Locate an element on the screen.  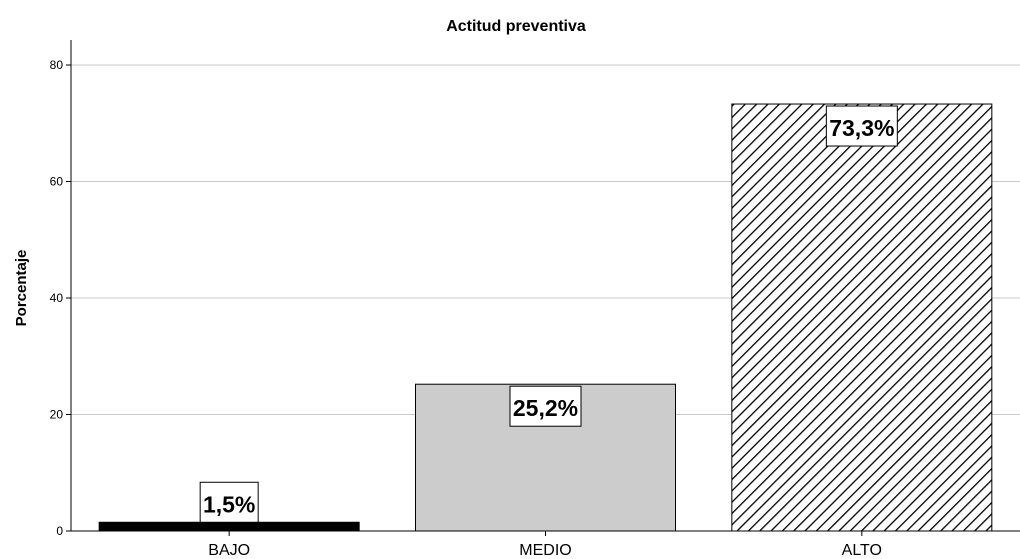
chart-title: Actitud preventiva is located at coordinates (516, 26).